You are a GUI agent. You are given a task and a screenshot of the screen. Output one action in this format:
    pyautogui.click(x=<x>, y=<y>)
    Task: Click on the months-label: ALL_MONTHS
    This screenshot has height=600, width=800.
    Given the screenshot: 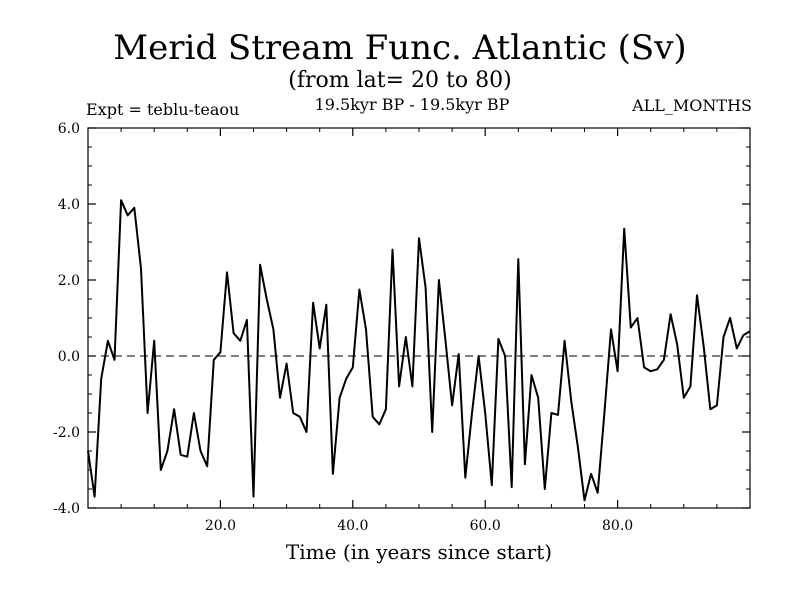 What is the action you would take?
    pyautogui.click(x=692, y=105)
    